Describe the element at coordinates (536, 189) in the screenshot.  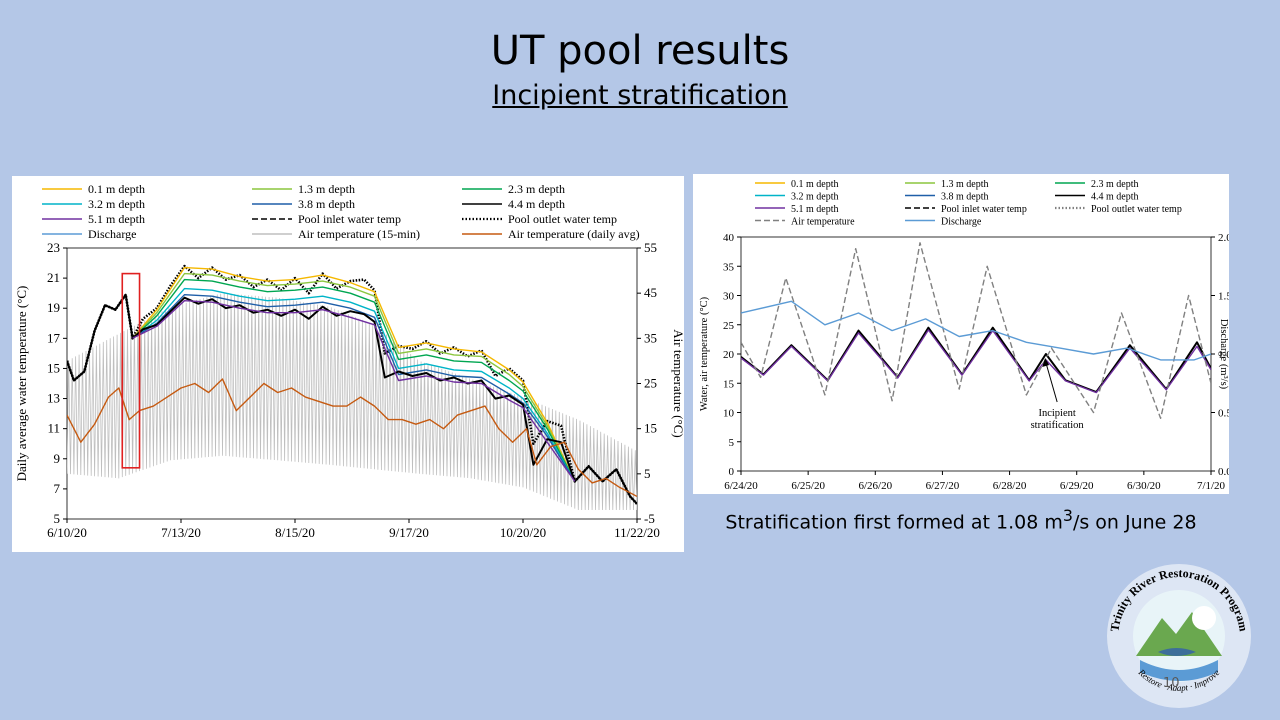
I see `legend-label: 2.3 m depth` at that location.